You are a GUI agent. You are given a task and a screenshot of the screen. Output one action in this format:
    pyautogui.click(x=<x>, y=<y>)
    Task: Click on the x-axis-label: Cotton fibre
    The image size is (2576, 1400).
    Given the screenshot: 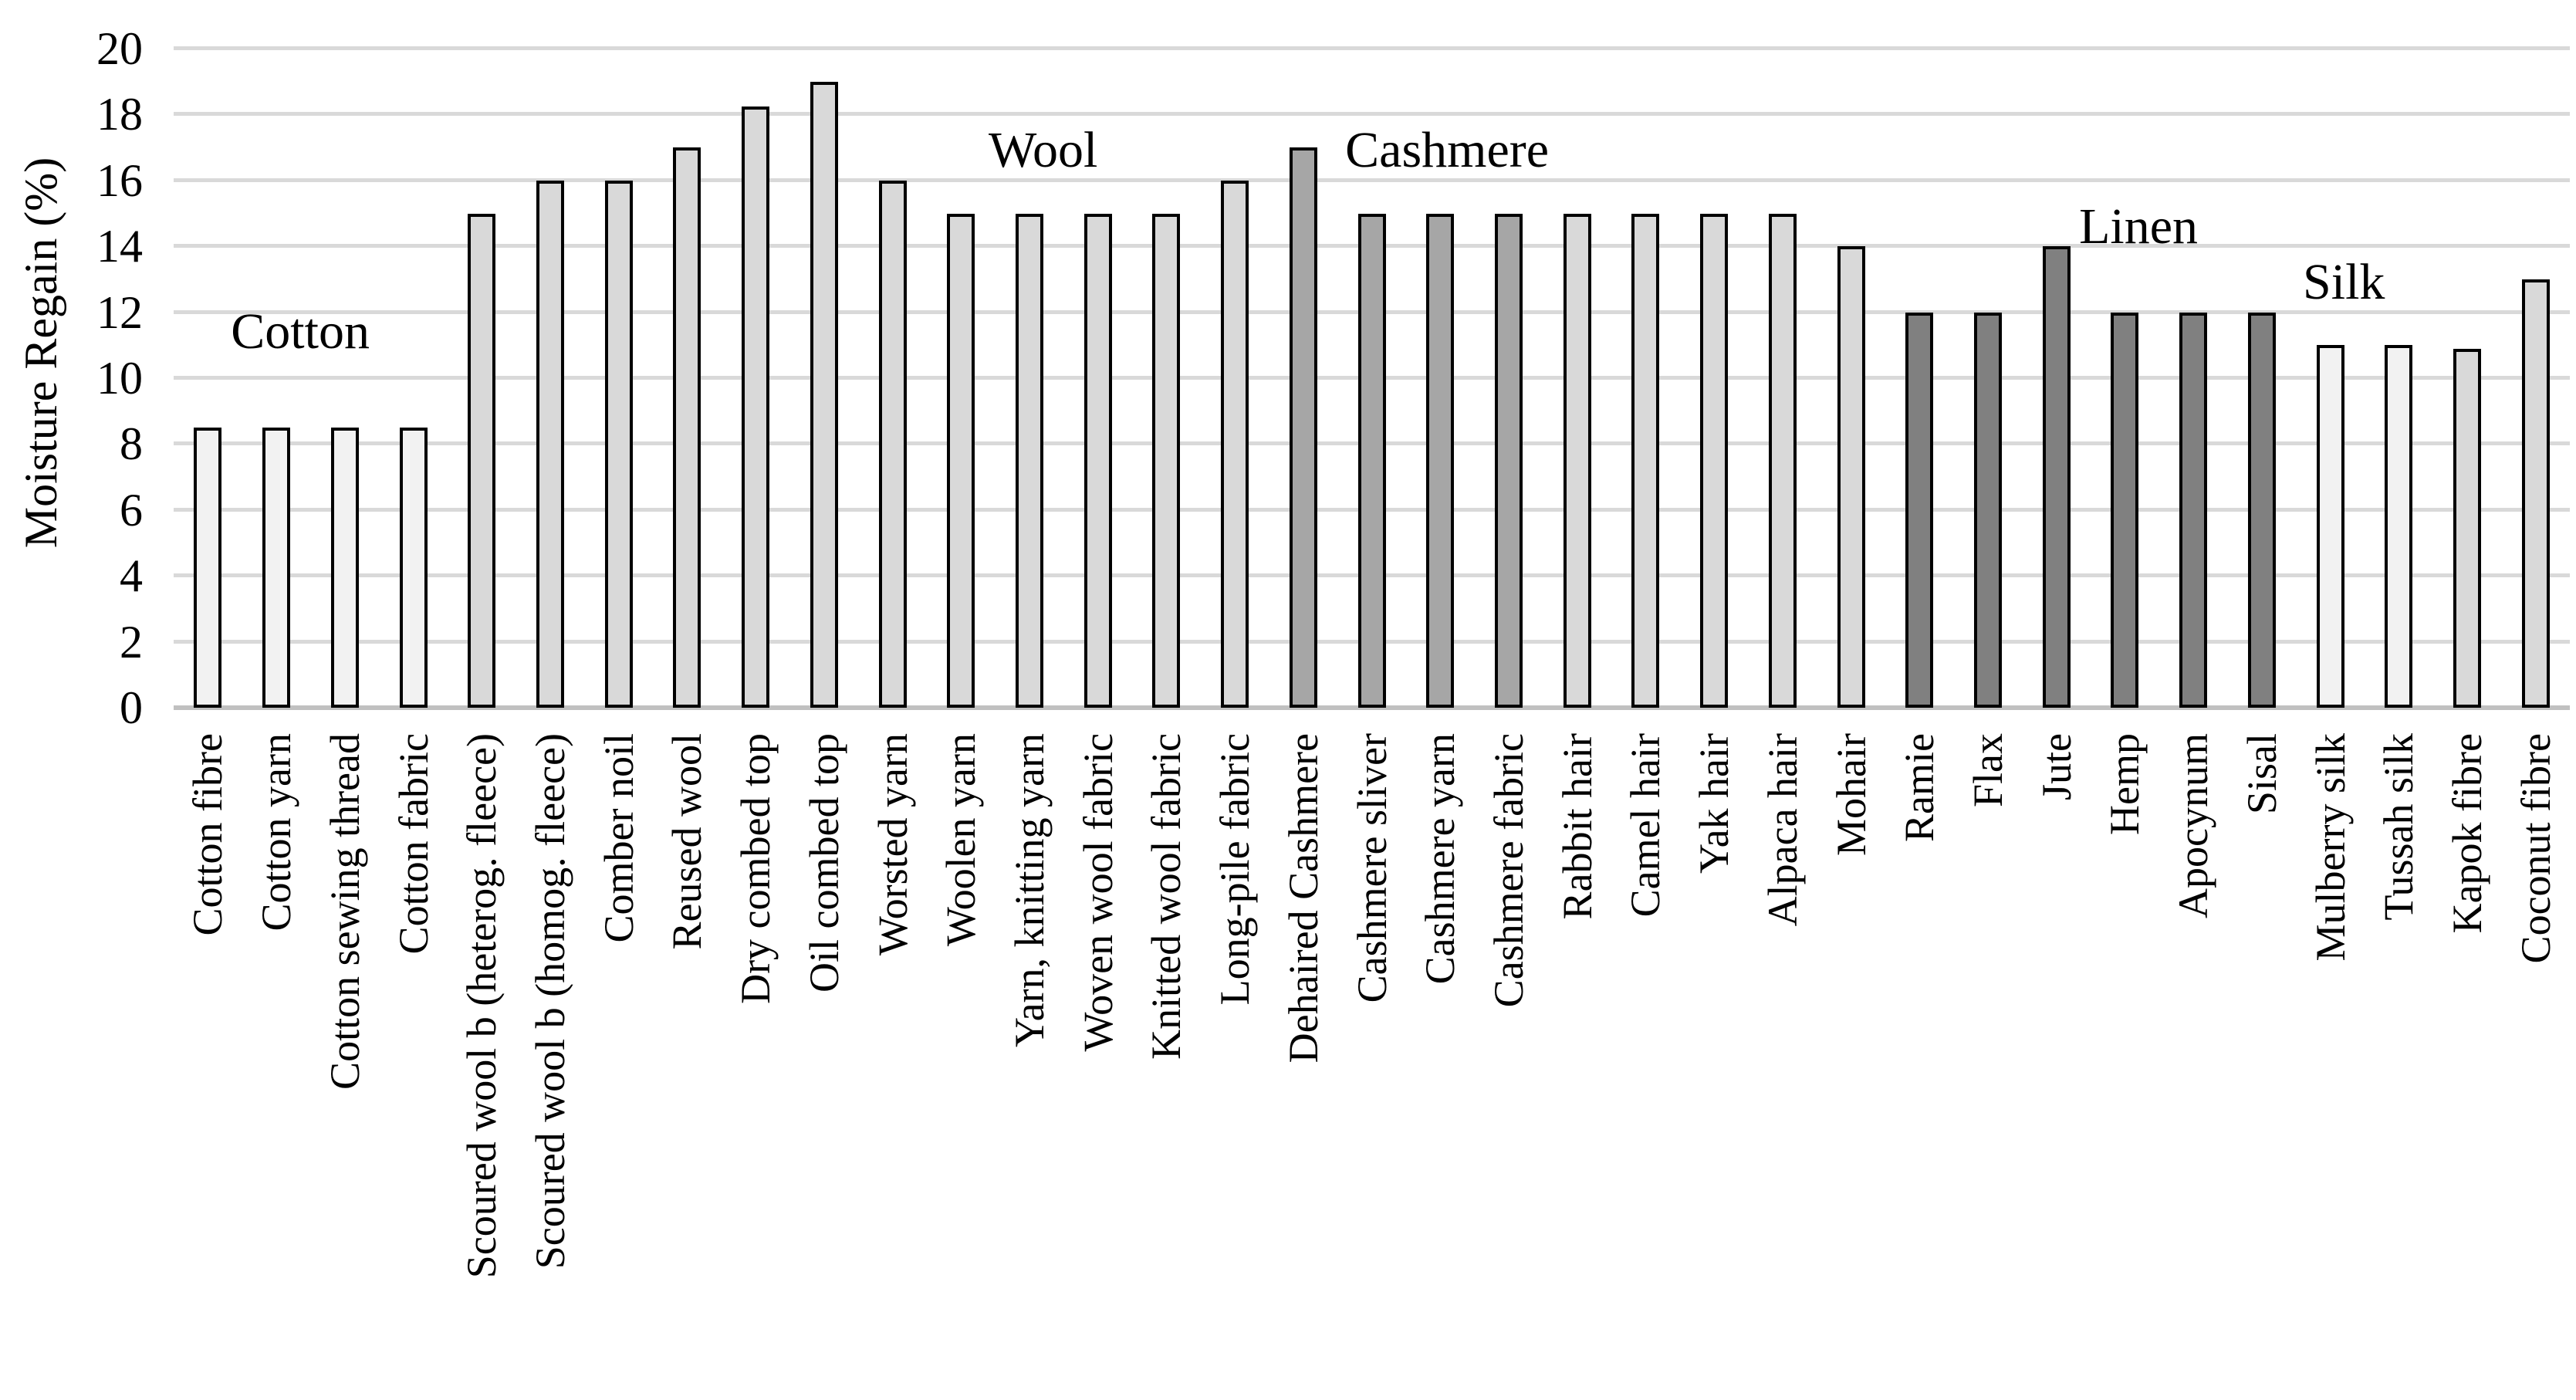 What is the action you would take?
    pyautogui.click(x=208, y=835)
    